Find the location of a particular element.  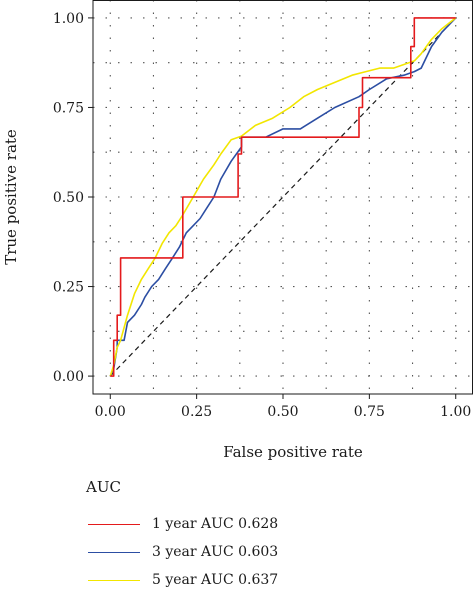

legend-item-5-year: 5 year AUC 0.637 is located at coordinates (182, 580).